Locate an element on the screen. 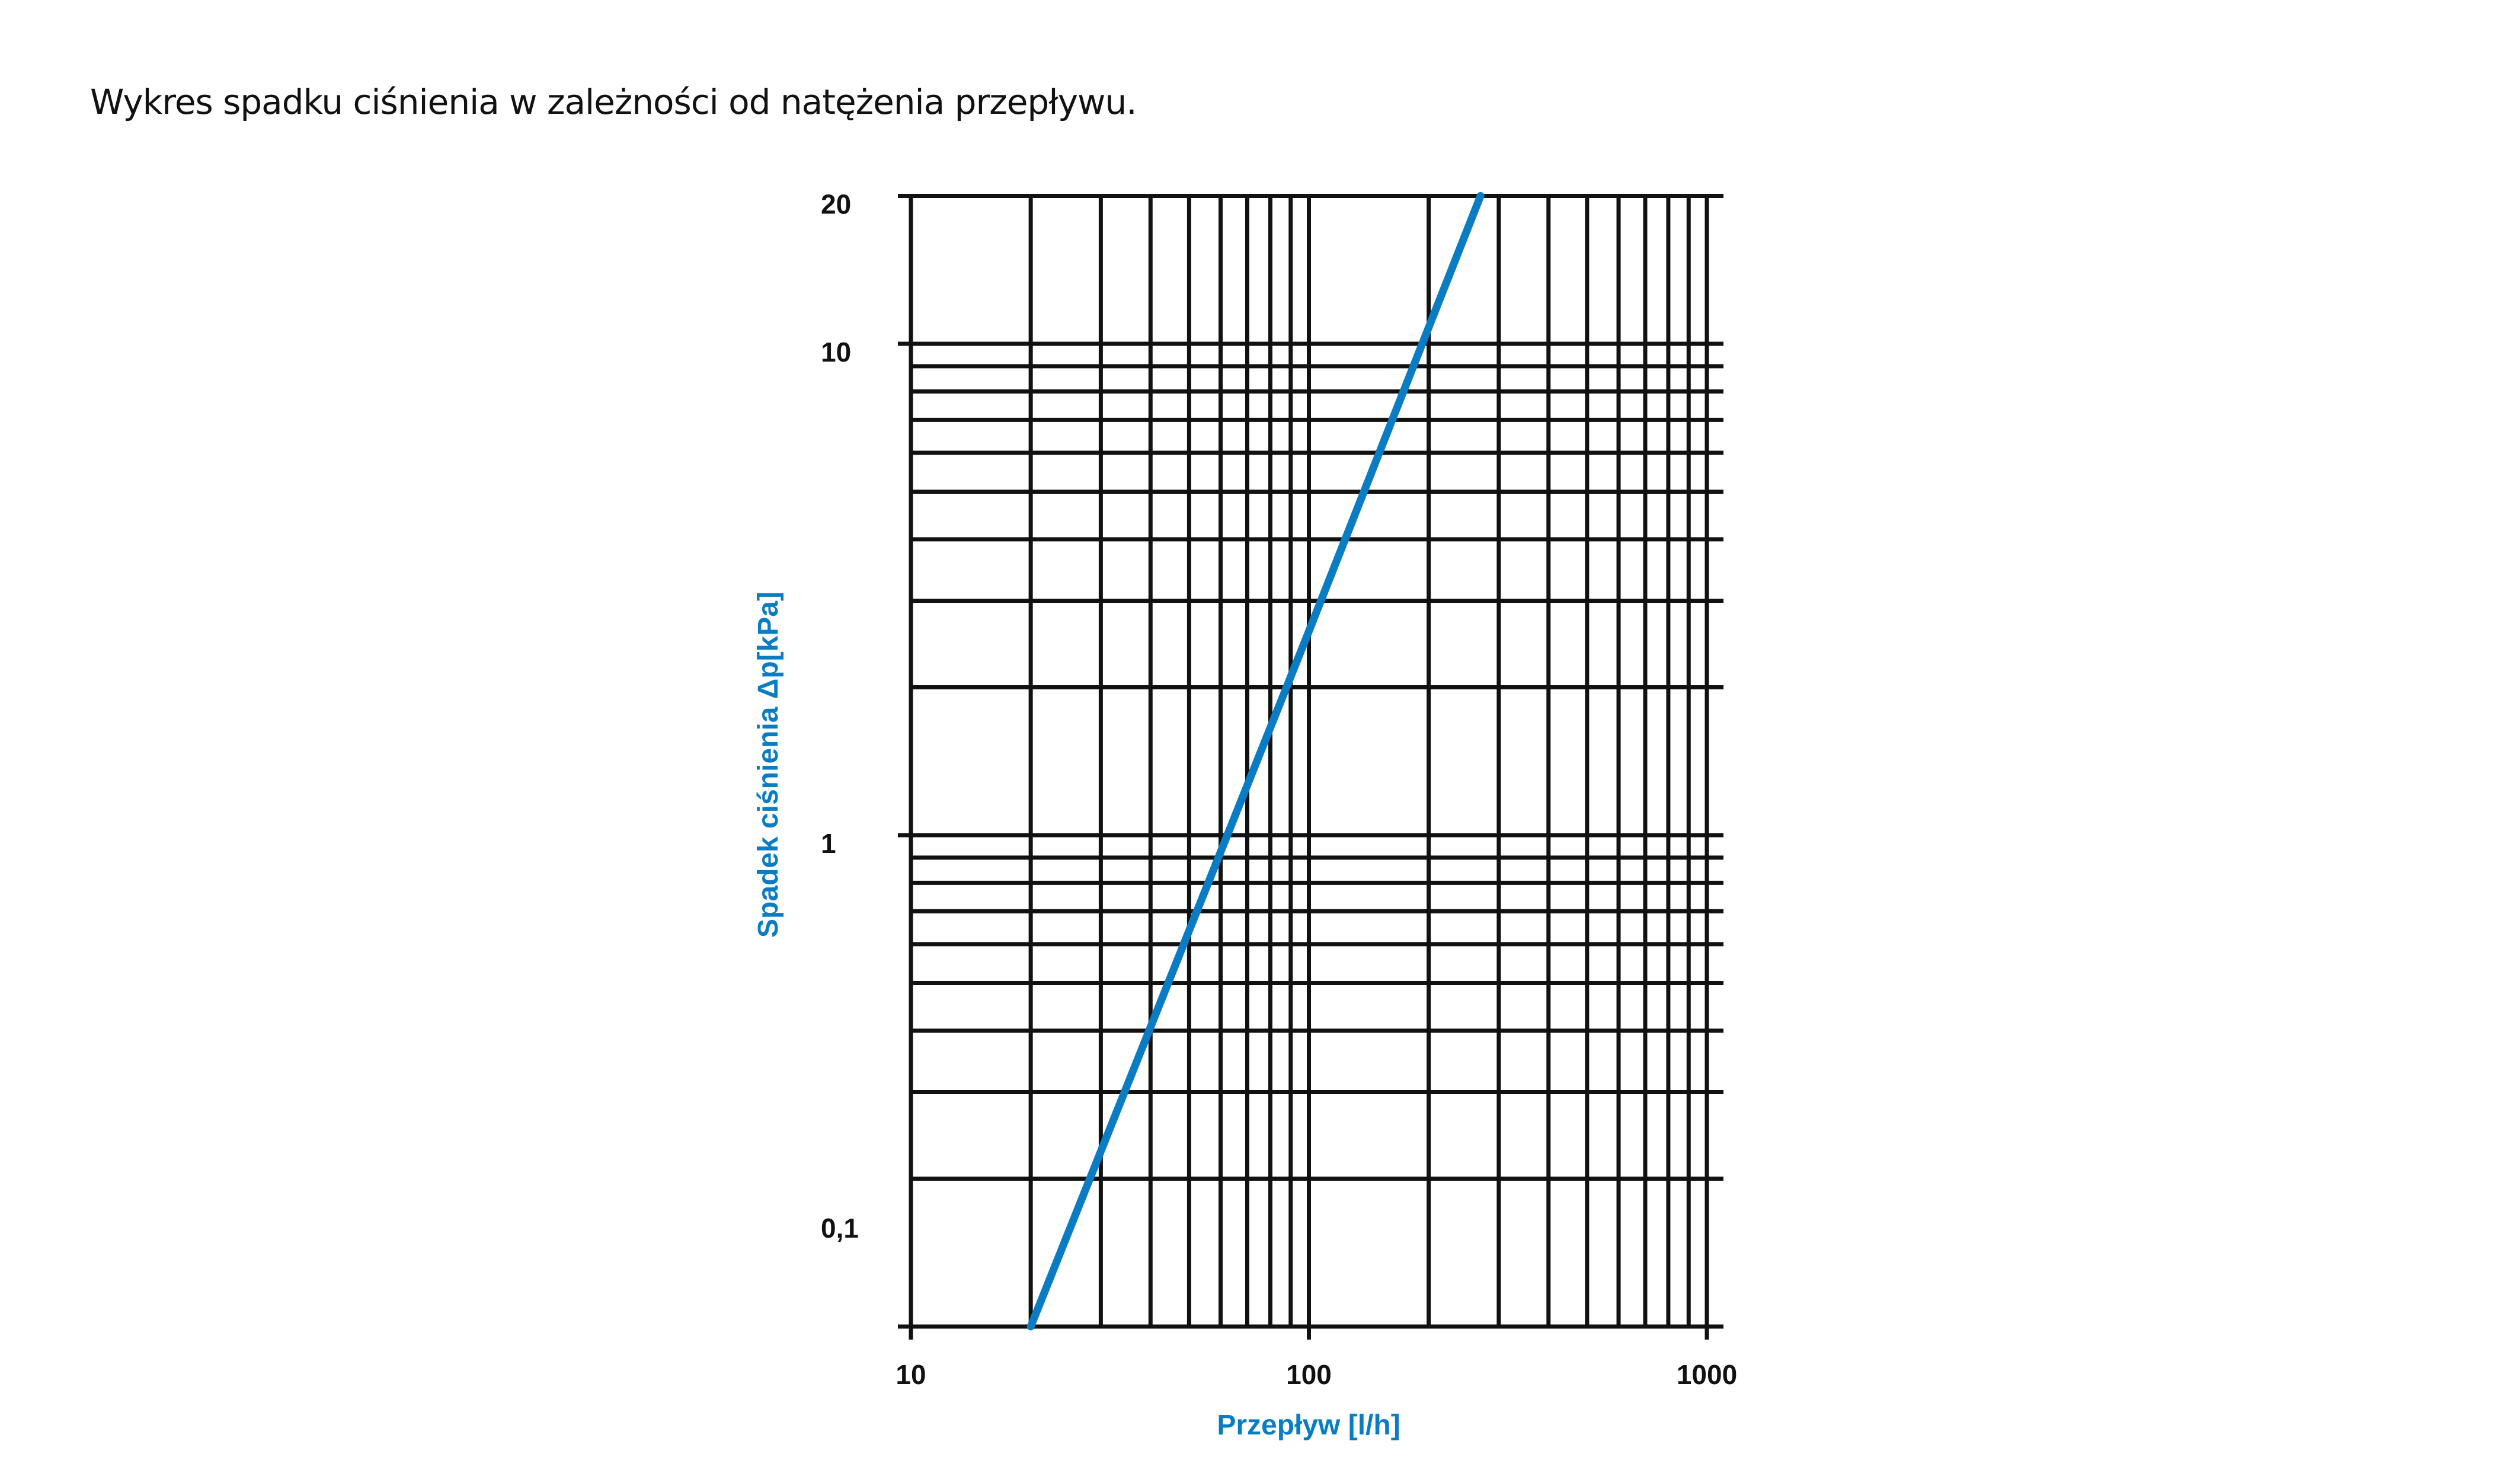 The width and height of the screenshot is (2520, 1470). x-axis-label: Przepływ [l/h] is located at coordinates (1309, 1426).